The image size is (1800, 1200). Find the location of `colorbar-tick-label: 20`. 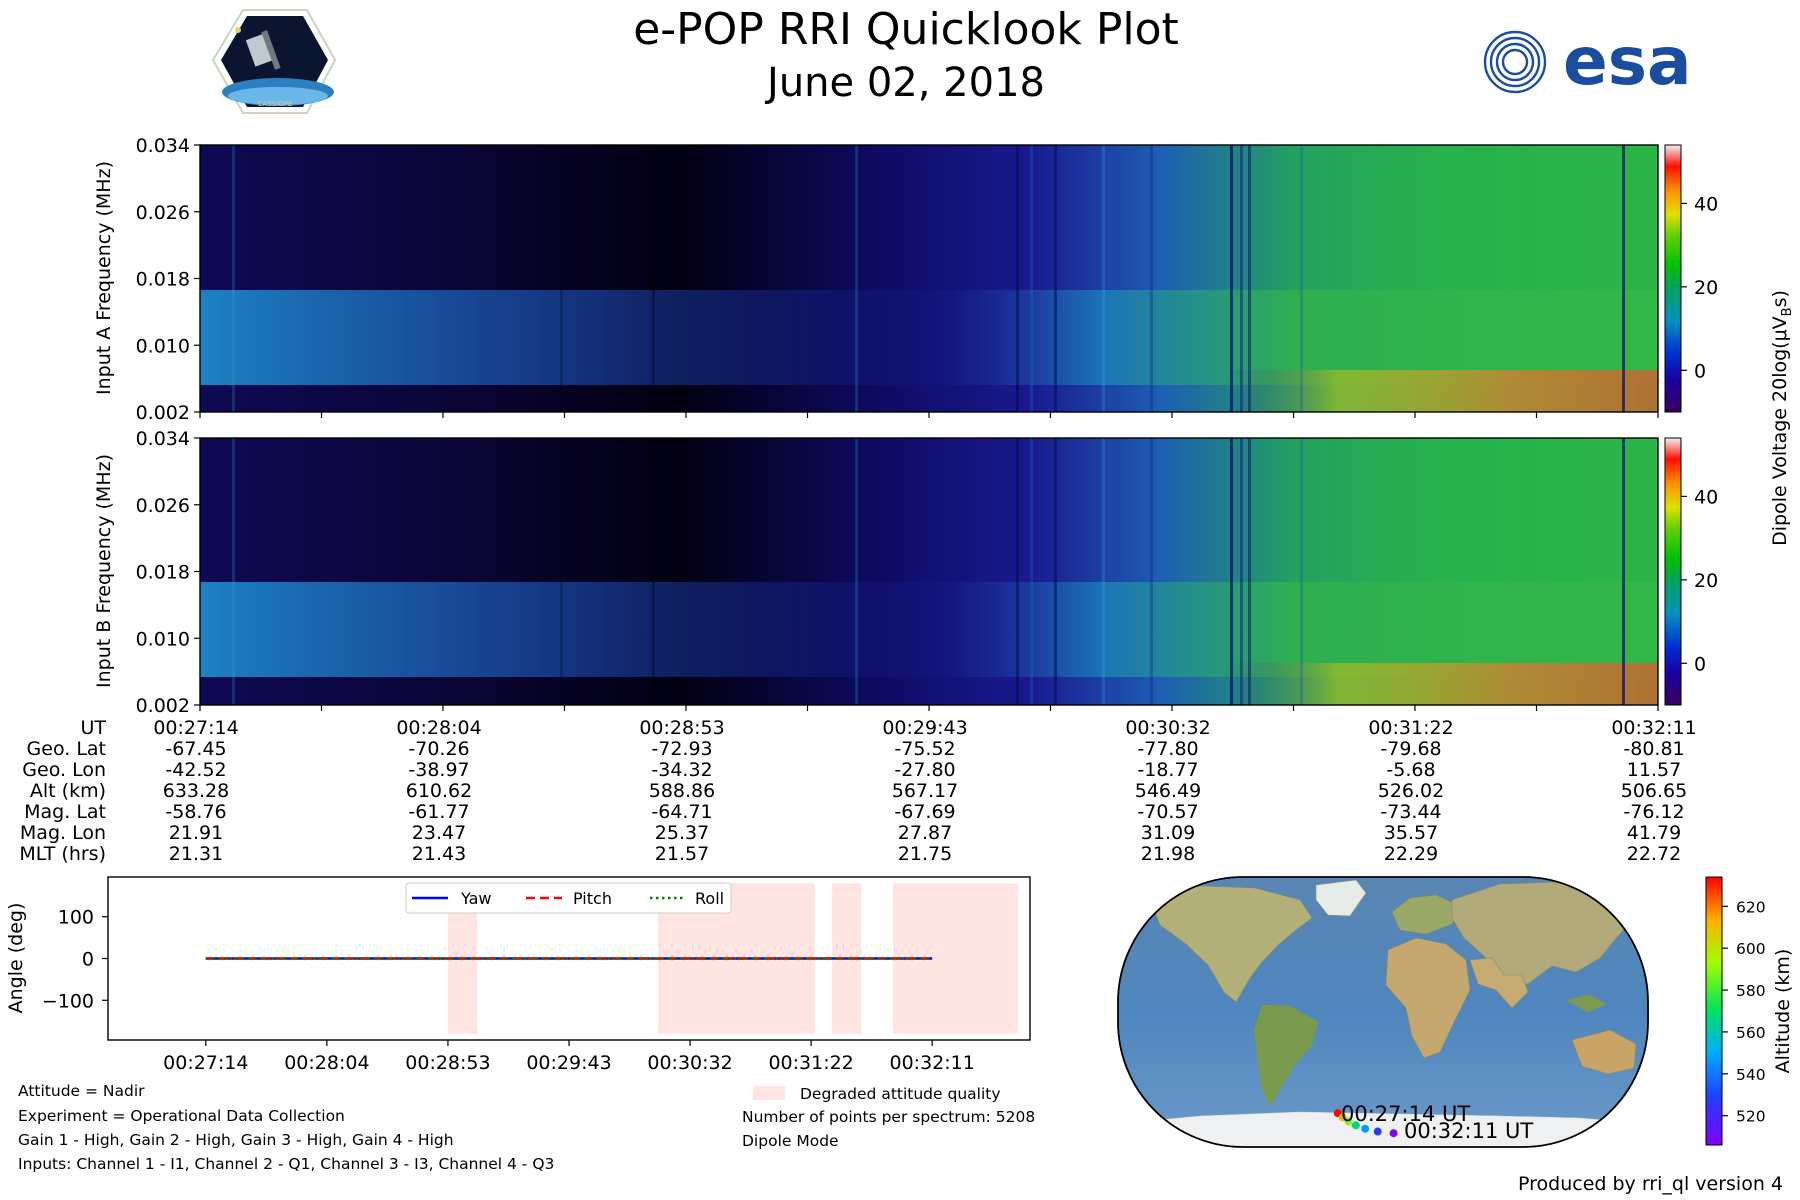

colorbar-tick-label: 20 is located at coordinates (1706, 581).